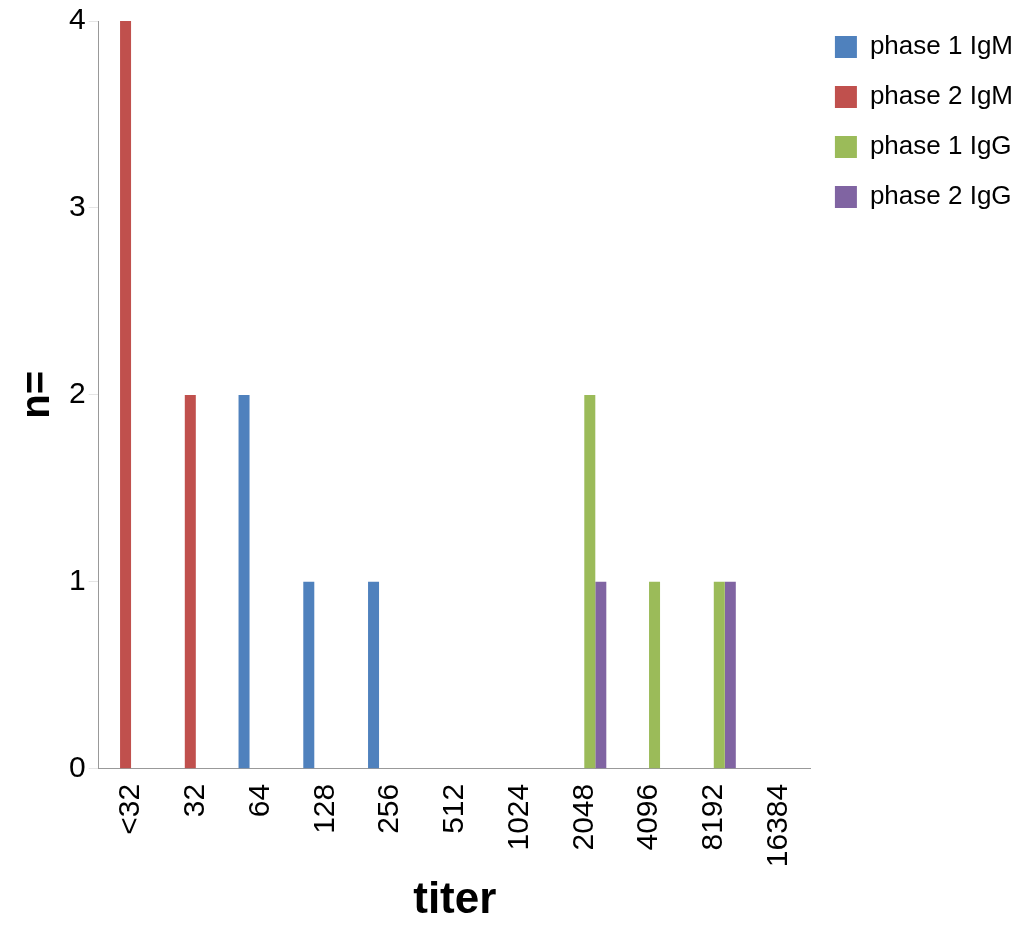 The height and width of the screenshot is (941, 1033). Describe the element at coordinates (77, 767) in the screenshot. I see `y-tick-label: 0` at that location.